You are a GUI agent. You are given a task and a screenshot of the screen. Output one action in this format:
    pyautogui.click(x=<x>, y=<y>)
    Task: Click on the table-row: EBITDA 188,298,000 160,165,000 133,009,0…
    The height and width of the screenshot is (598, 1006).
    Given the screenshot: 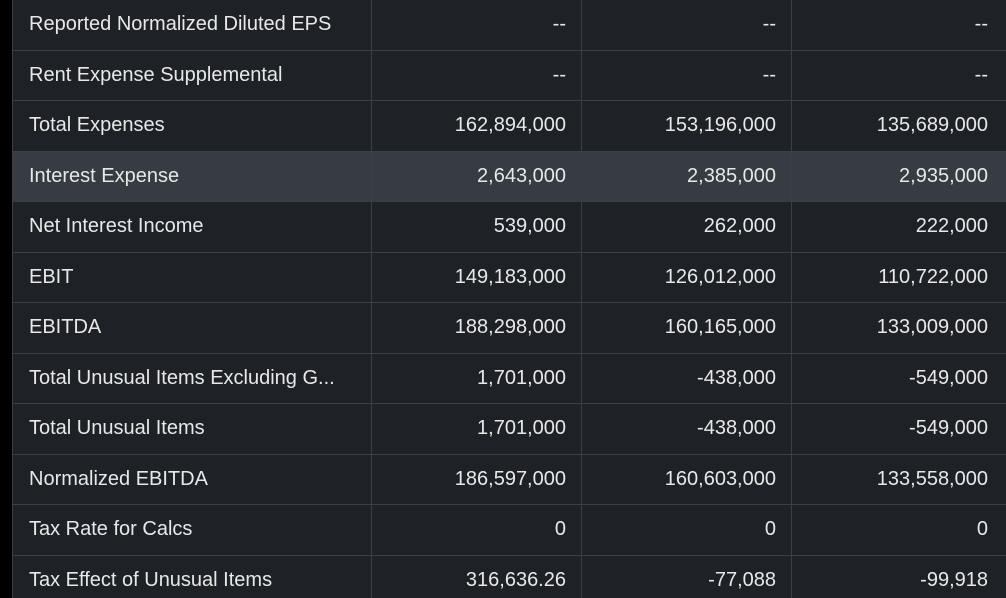 What is the action you would take?
    pyautogui.click(x=509, y=328)
    